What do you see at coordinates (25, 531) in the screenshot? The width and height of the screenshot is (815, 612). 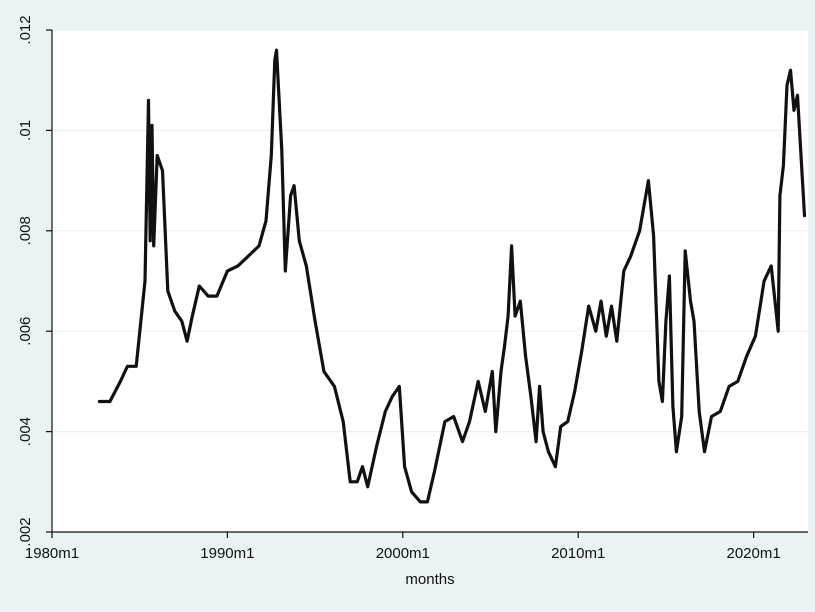 I see `y-tick-label: .002` at bounding box center [25, 531].